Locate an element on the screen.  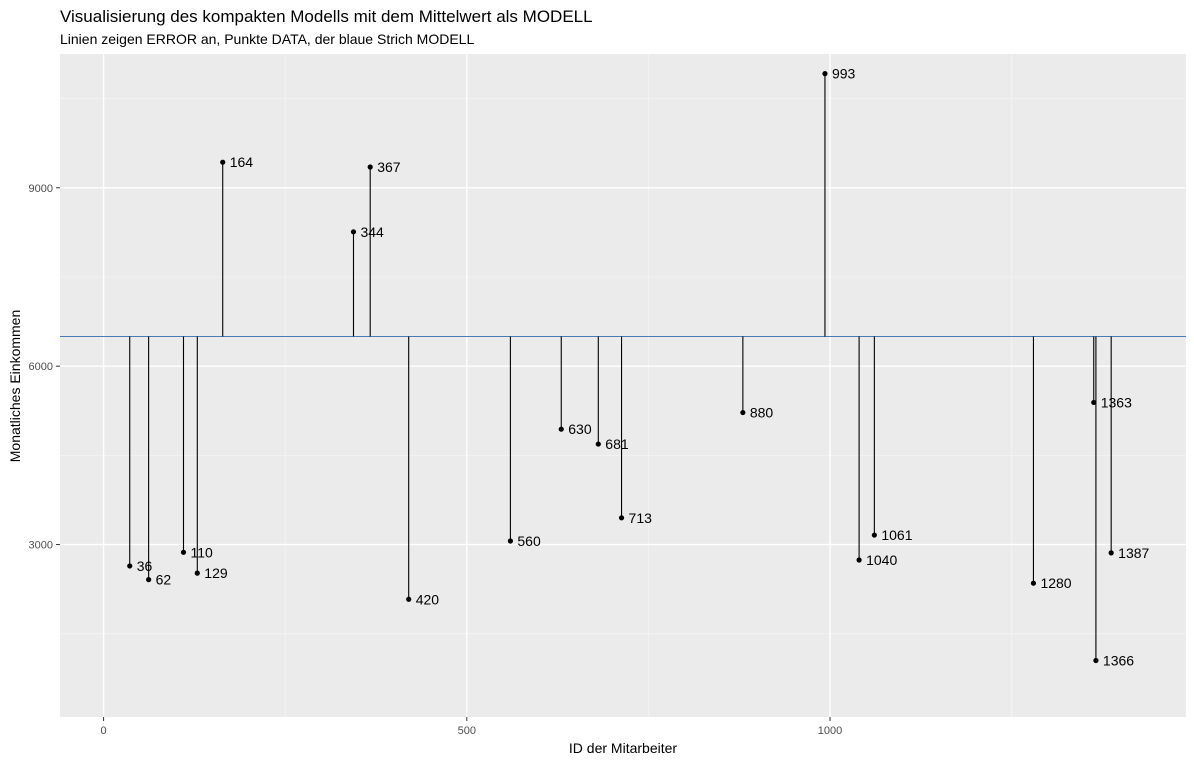
x-axis-title: ID der Mitarbeiter is located at coordinates (623, 748).